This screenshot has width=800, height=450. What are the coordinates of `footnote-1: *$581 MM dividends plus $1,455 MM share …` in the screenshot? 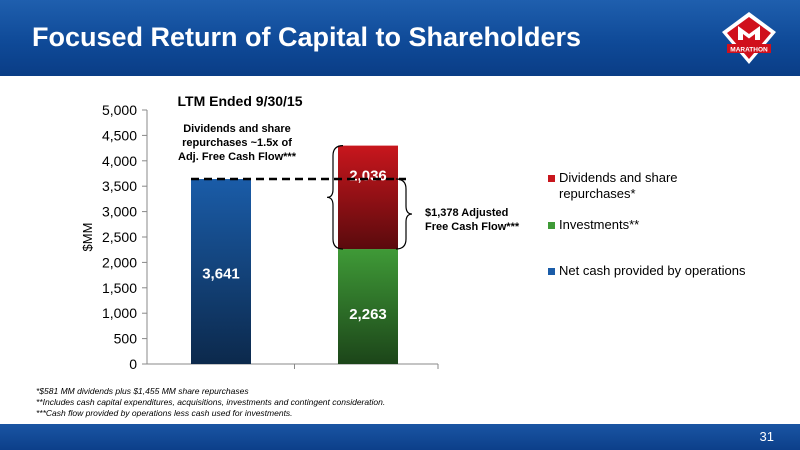 It's located at (142, 391).